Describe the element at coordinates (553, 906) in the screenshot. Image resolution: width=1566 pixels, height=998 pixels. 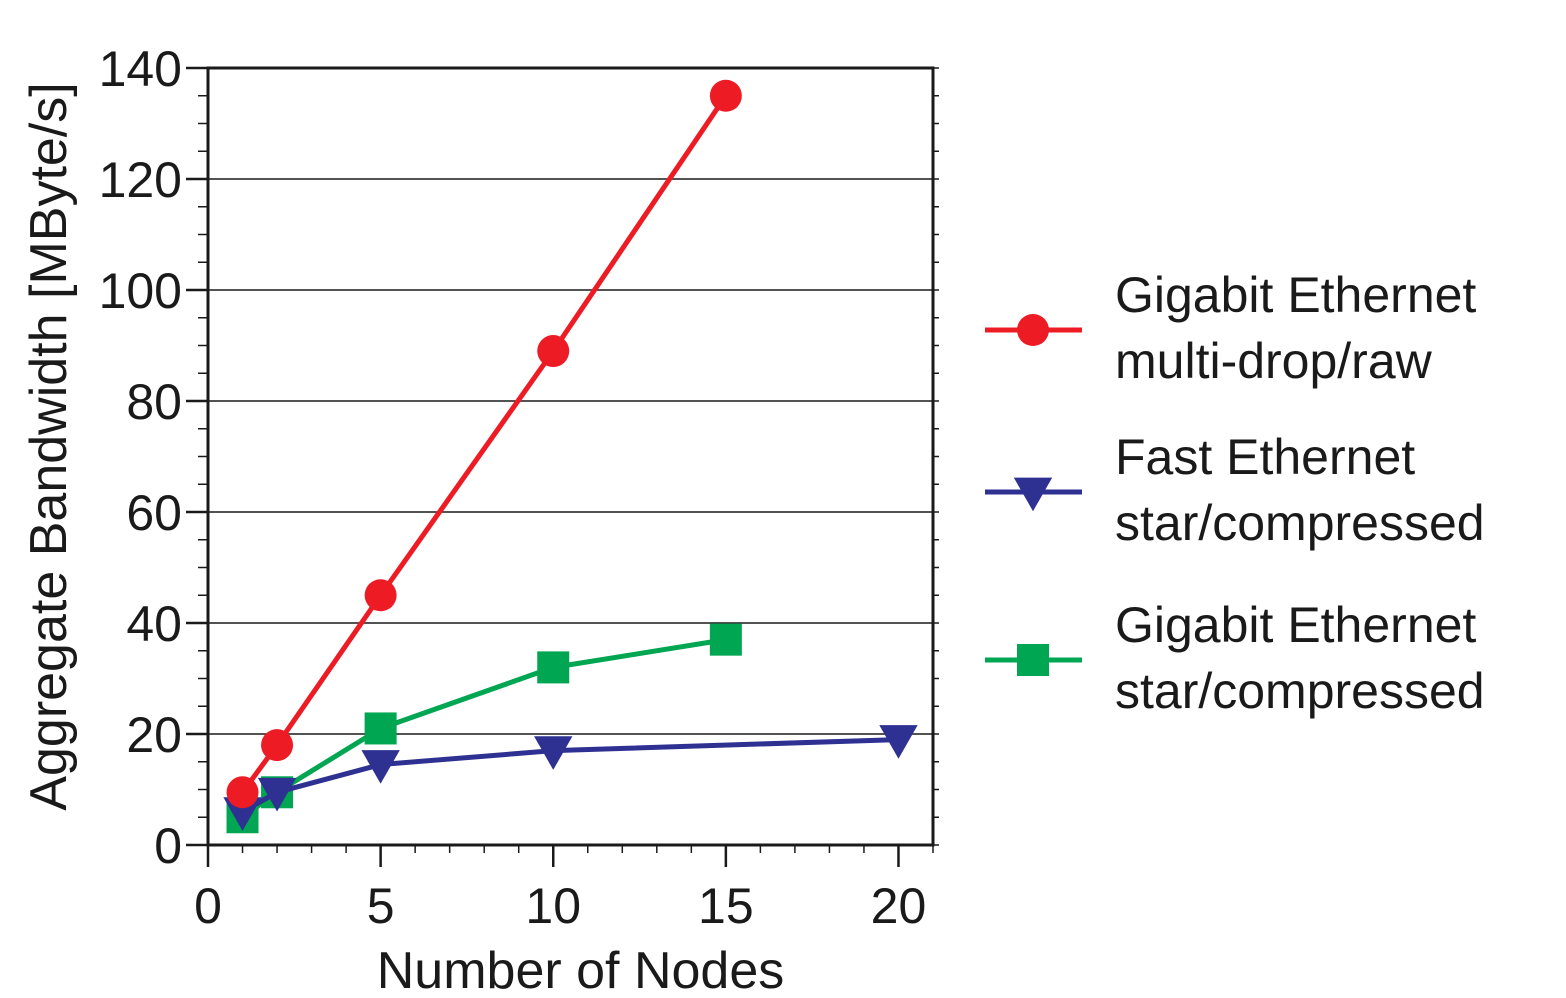
I see `x-tick-label: 10` at that location.